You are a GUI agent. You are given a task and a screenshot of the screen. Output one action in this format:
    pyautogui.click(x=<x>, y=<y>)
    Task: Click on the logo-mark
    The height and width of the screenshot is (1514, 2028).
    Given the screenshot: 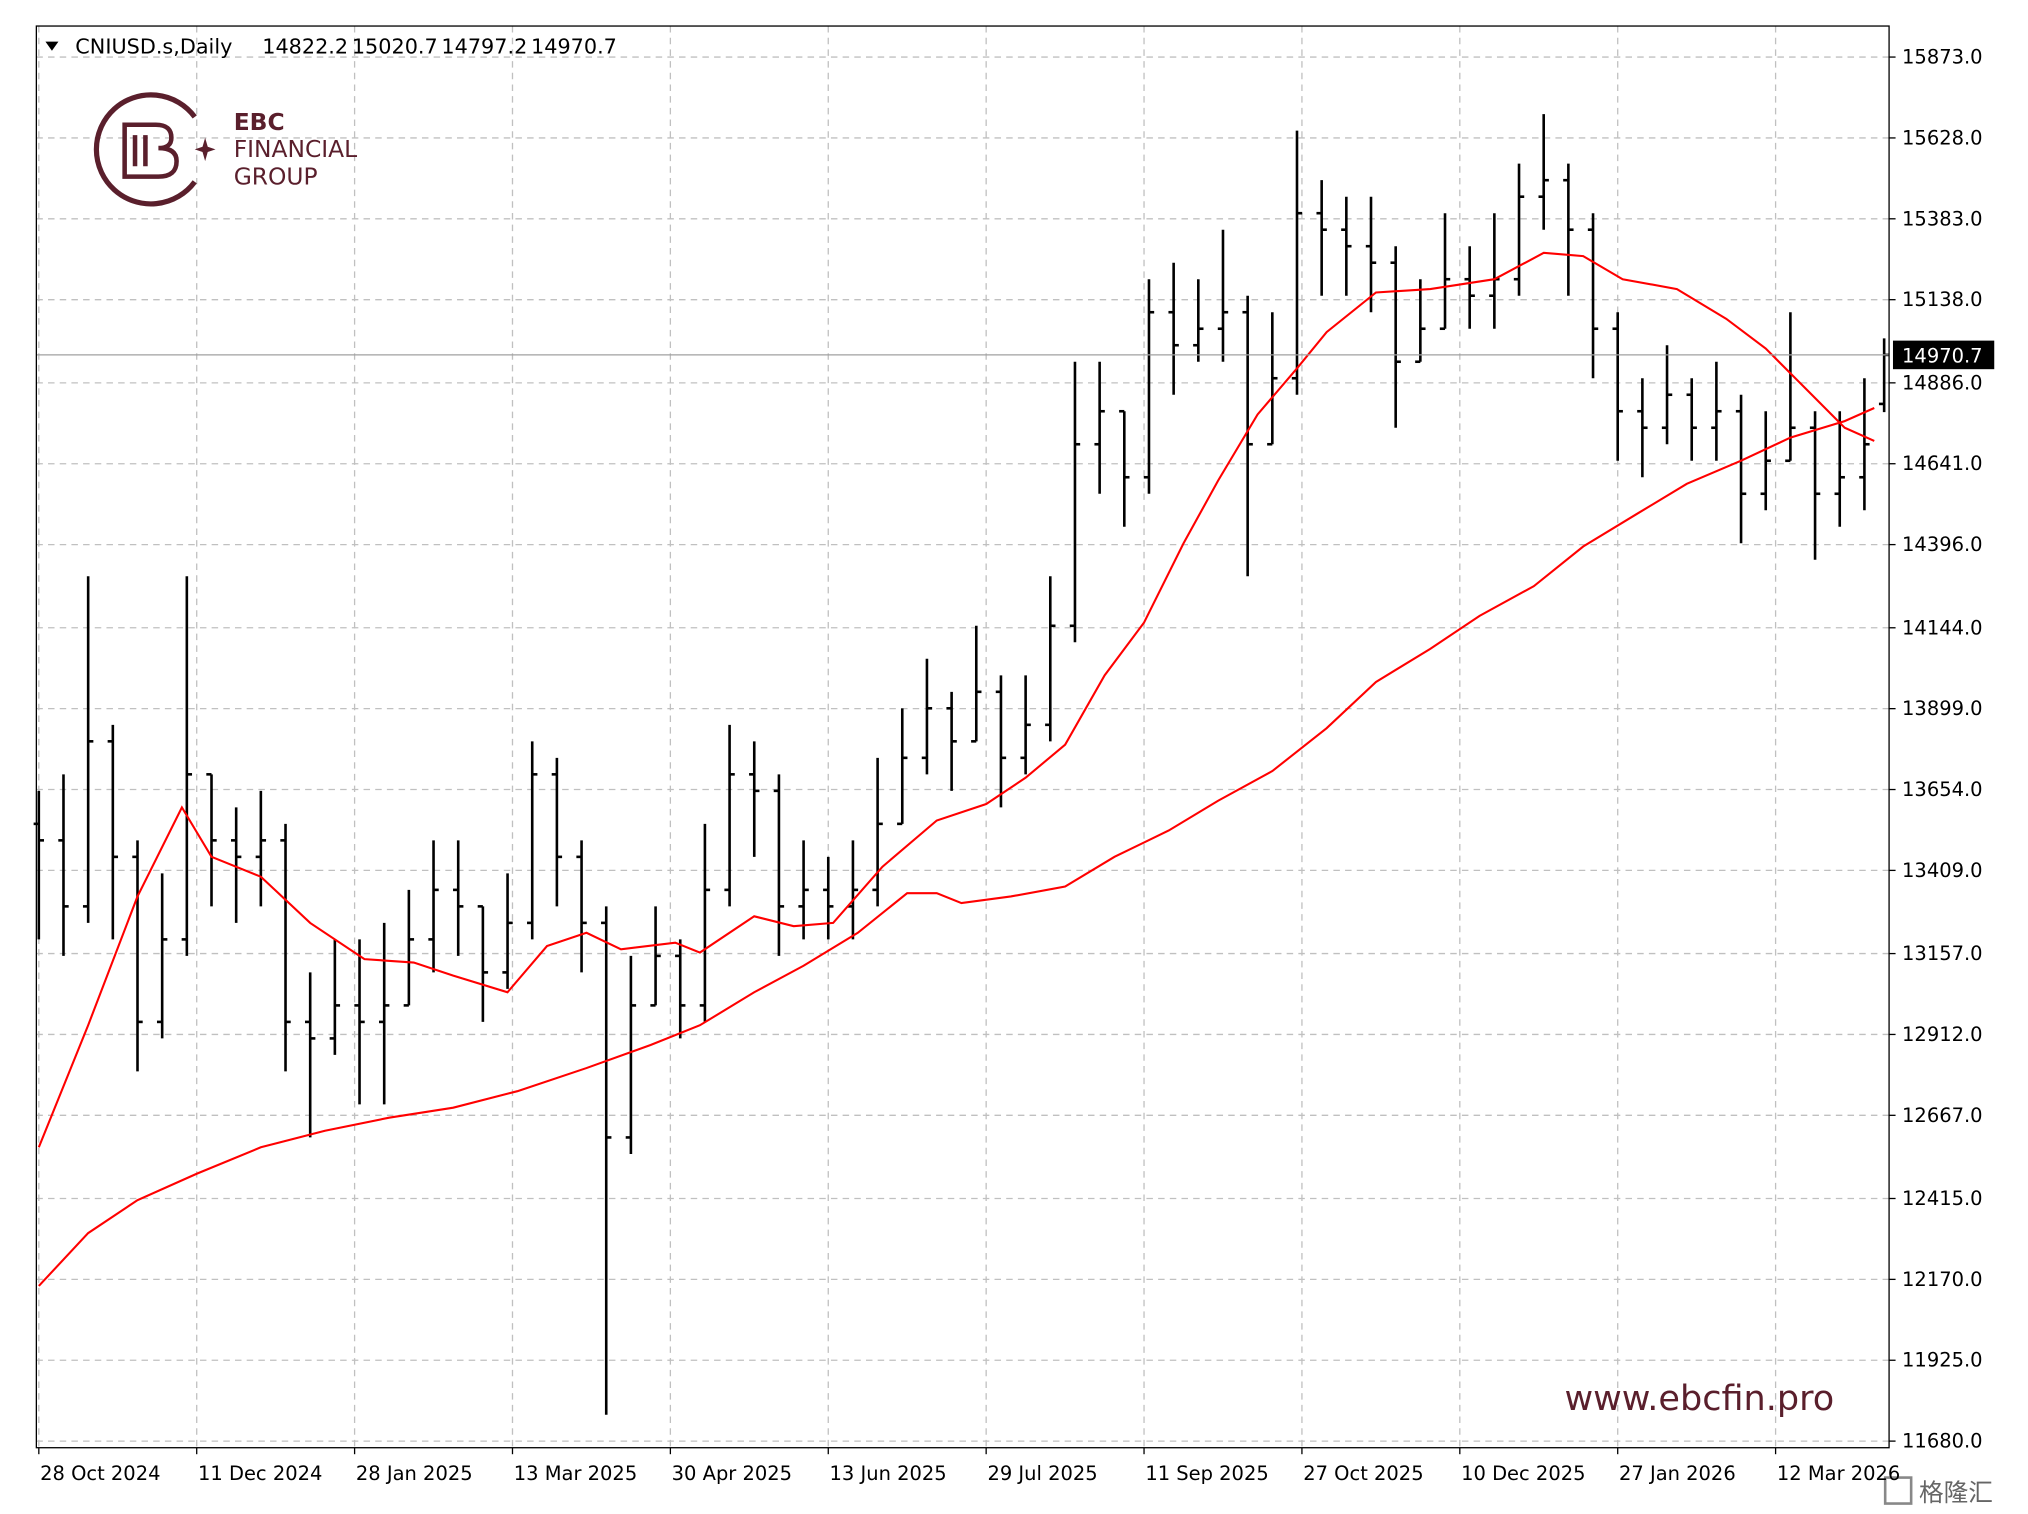 What is the action you would take?
    pyautogui.click(x=150, y=150)
    